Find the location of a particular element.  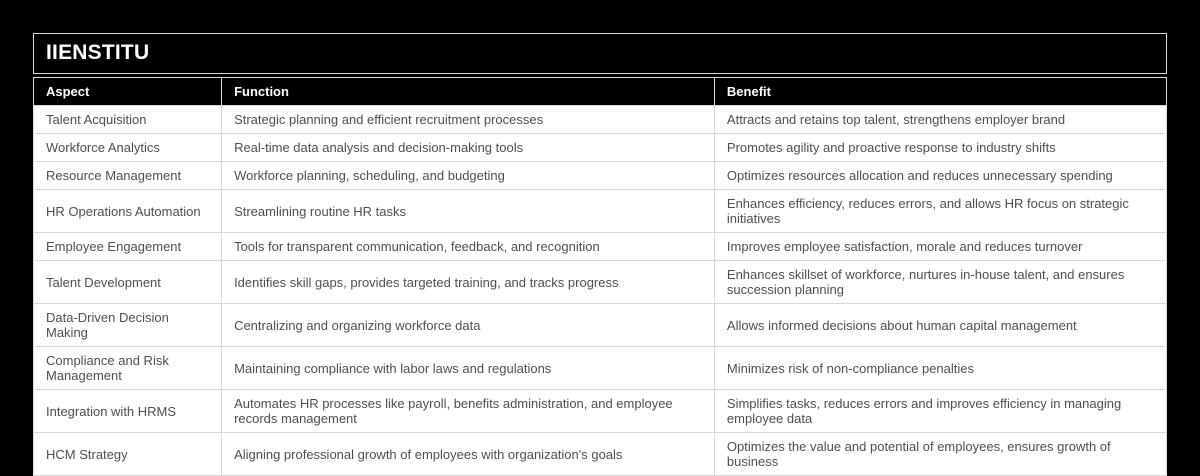

column-header-aspect: Aspect is located at coordinates (127, 91).